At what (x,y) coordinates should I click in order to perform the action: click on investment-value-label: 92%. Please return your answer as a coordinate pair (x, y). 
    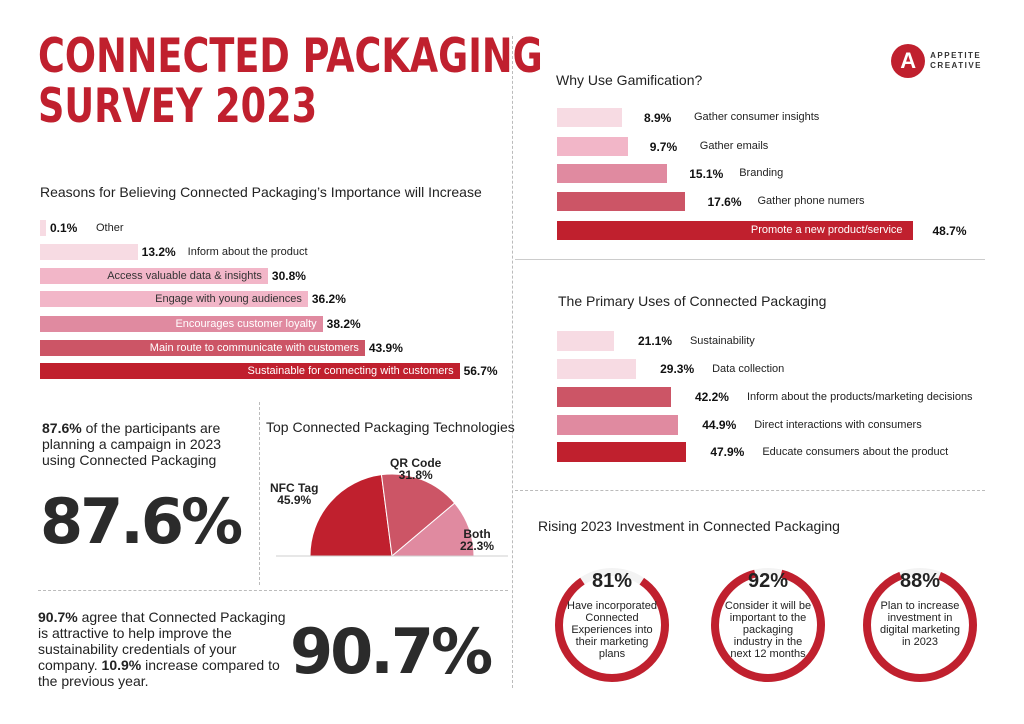
    Looking at the image, I should click on (768, 581).